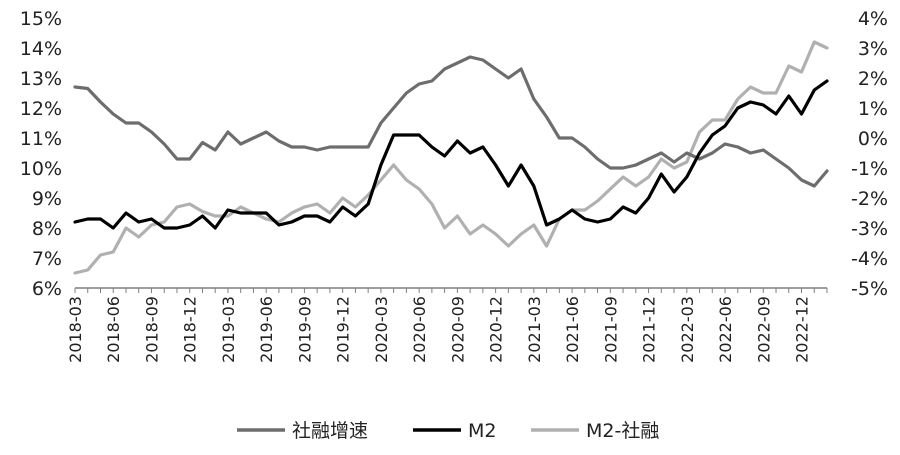 The image size is (900, 455). Describe the element at coordinates (47, 199) in the screenshot. I see `y-left-tick-label: 9%` at that location.